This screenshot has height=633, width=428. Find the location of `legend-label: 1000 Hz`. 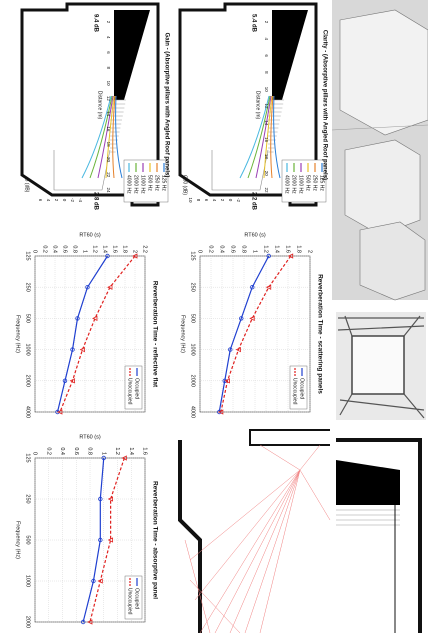

legend-label: 1000 Hz is located at coordinates (301, 184).